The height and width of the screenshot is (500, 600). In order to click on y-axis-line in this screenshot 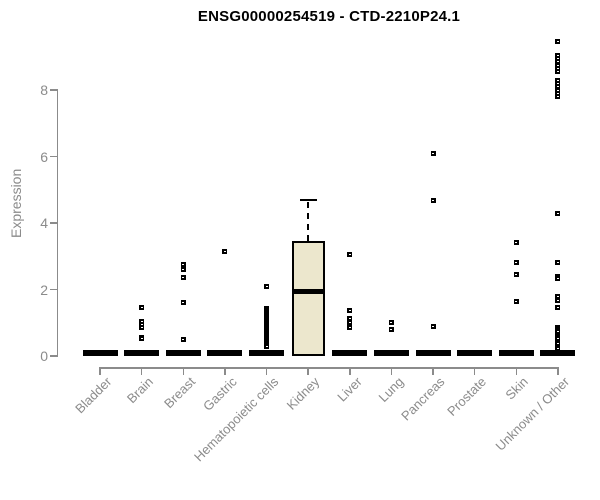, I will do `click(57, 223)`.